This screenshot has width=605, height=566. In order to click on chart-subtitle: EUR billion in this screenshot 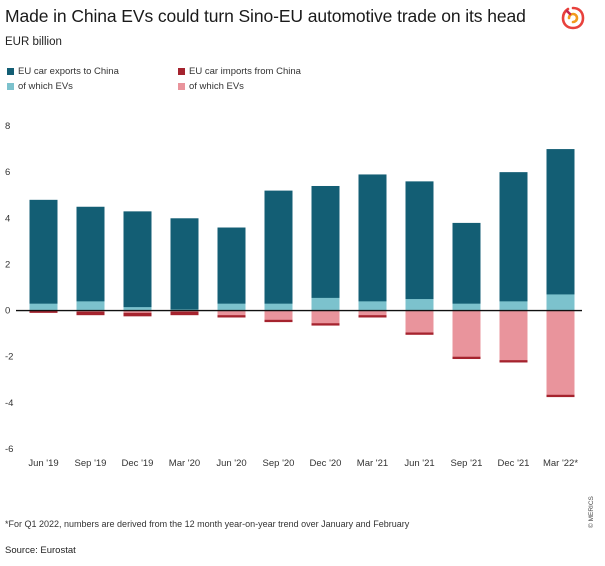, I will do `click(33, 42)`.